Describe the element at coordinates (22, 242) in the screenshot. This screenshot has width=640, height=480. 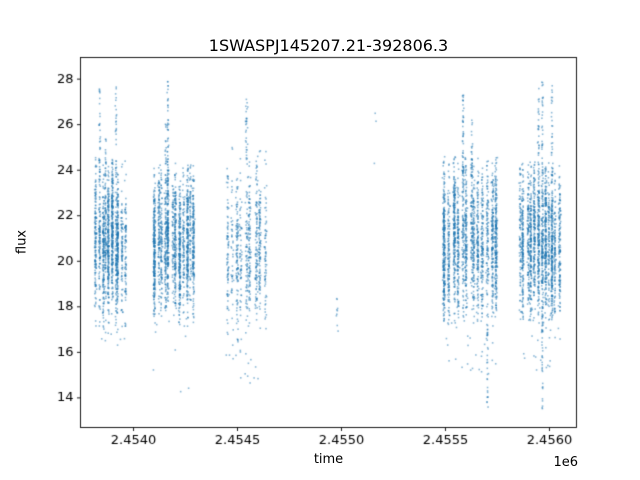
I see `y-axis-label: flux` at that location.